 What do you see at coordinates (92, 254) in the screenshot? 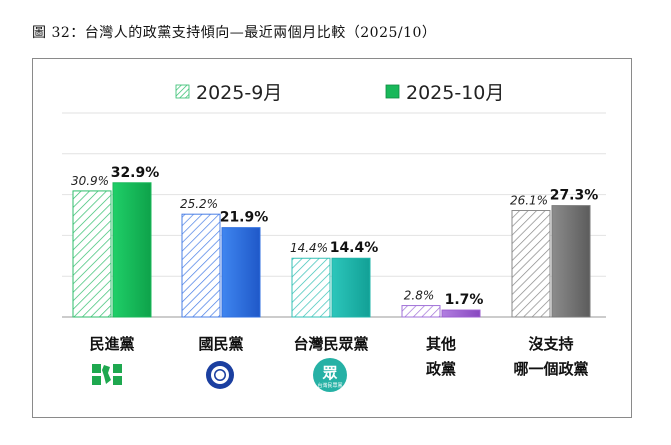
I see `bar-sep-dpp` at bounding box center [92, 254].